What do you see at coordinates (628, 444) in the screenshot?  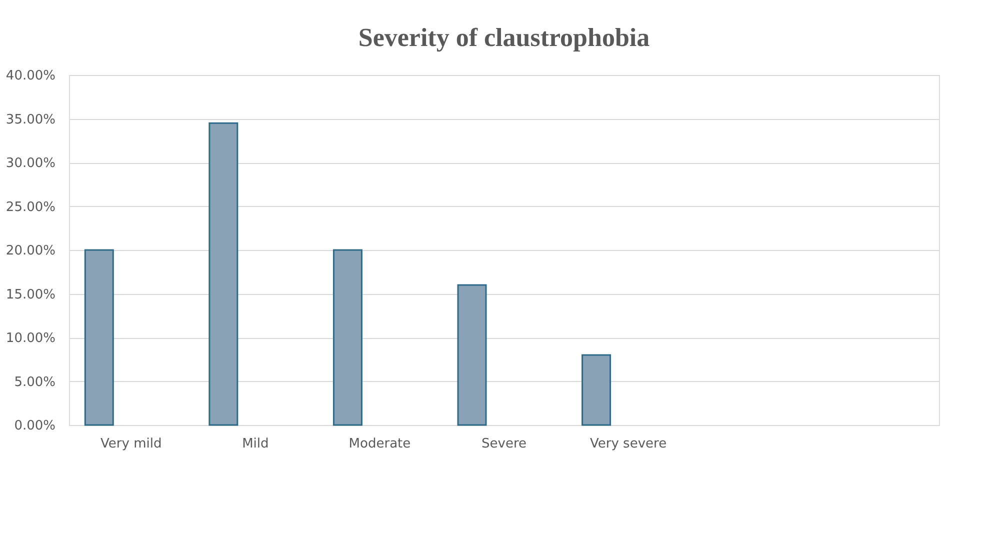 I see `x-tick-label: Very severe` at bounding box center [628, 444].